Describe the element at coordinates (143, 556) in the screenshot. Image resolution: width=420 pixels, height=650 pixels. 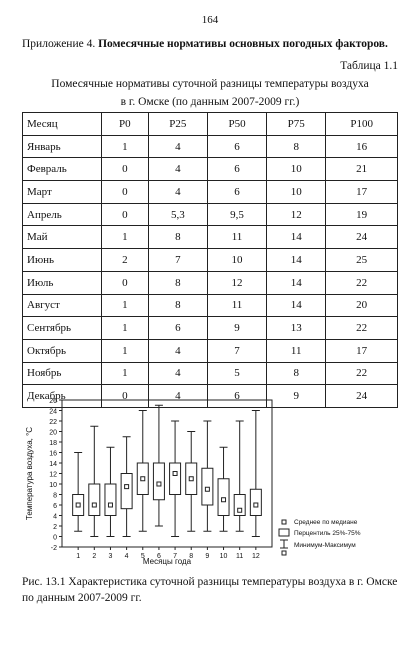
I see `x-tick-label: 5` at that location.